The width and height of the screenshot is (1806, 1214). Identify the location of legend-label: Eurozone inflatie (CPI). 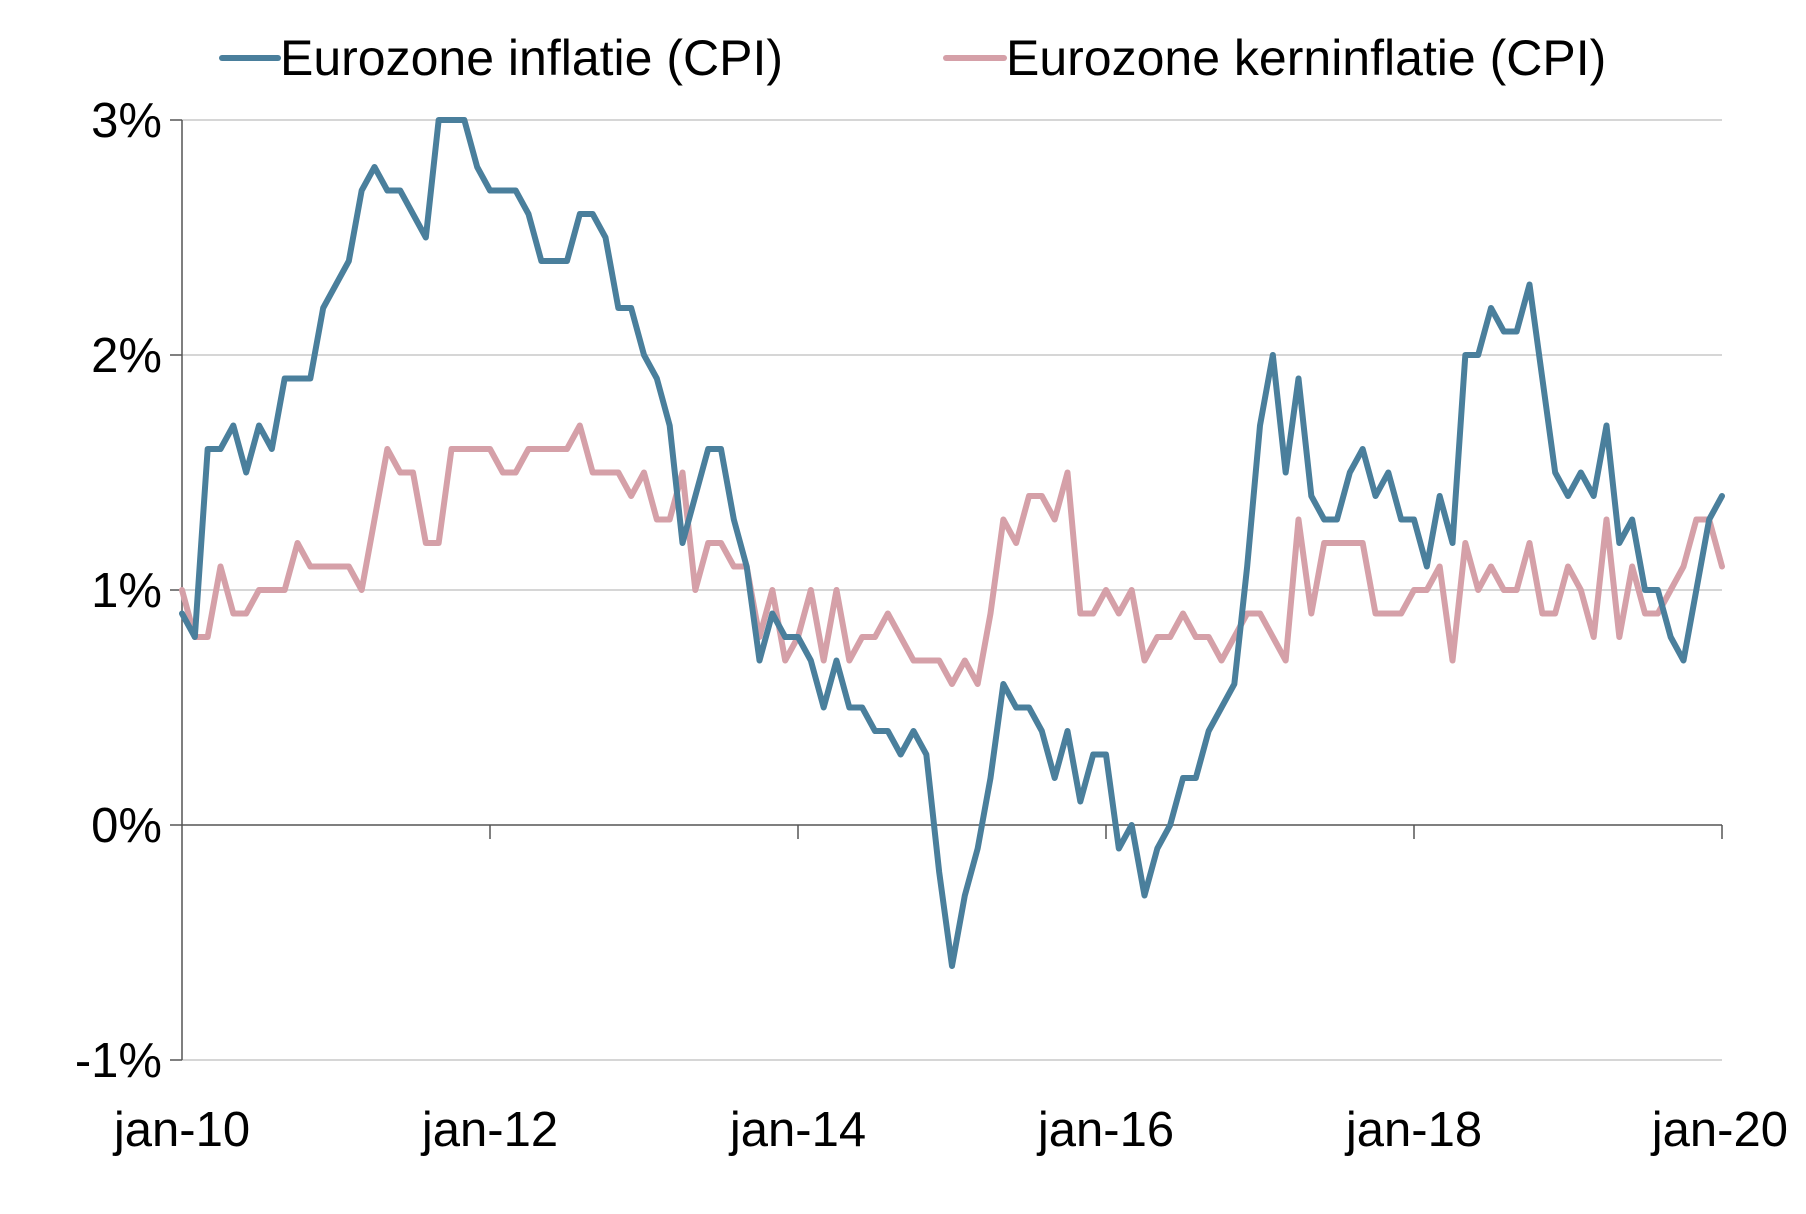
(531, 58).